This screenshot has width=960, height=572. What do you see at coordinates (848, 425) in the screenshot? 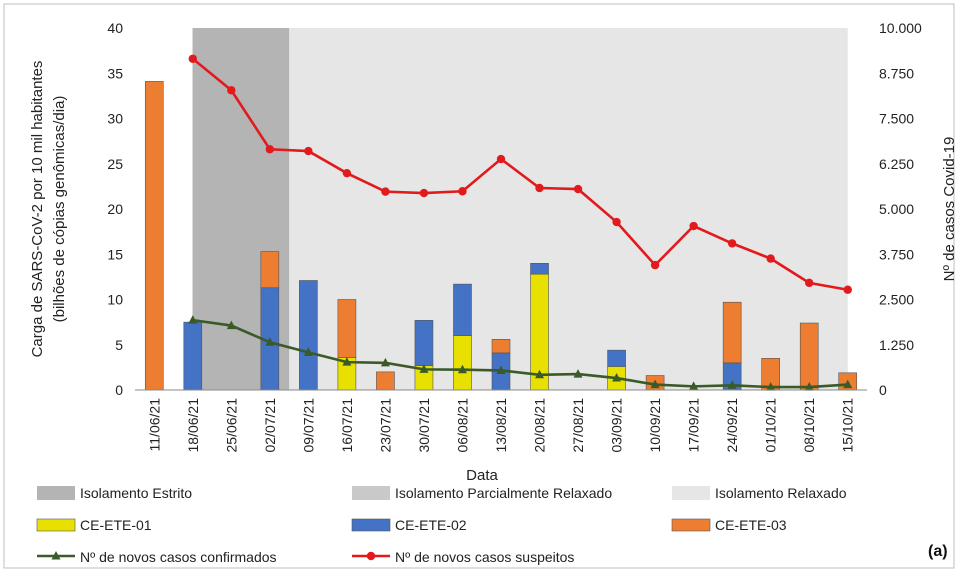
I see `x-tick-label: 15/10/21` at bounding box center [848, 425].